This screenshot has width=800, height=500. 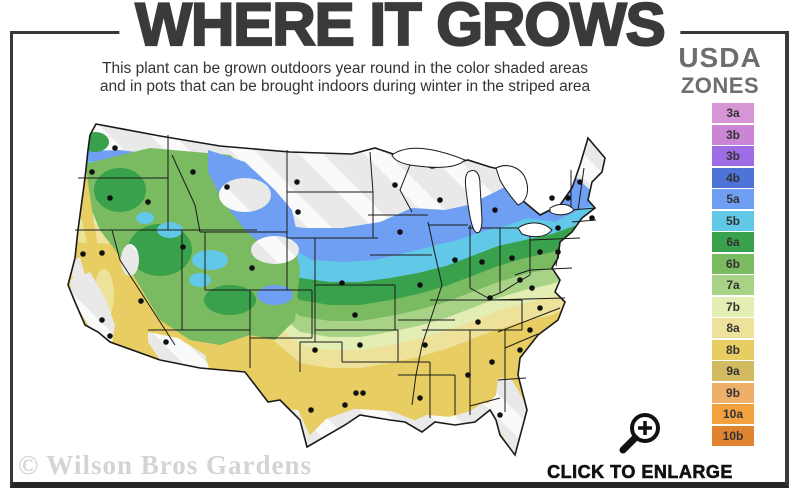 I want to click on legend-item-3a: 3a, so click(x=733, y=113).